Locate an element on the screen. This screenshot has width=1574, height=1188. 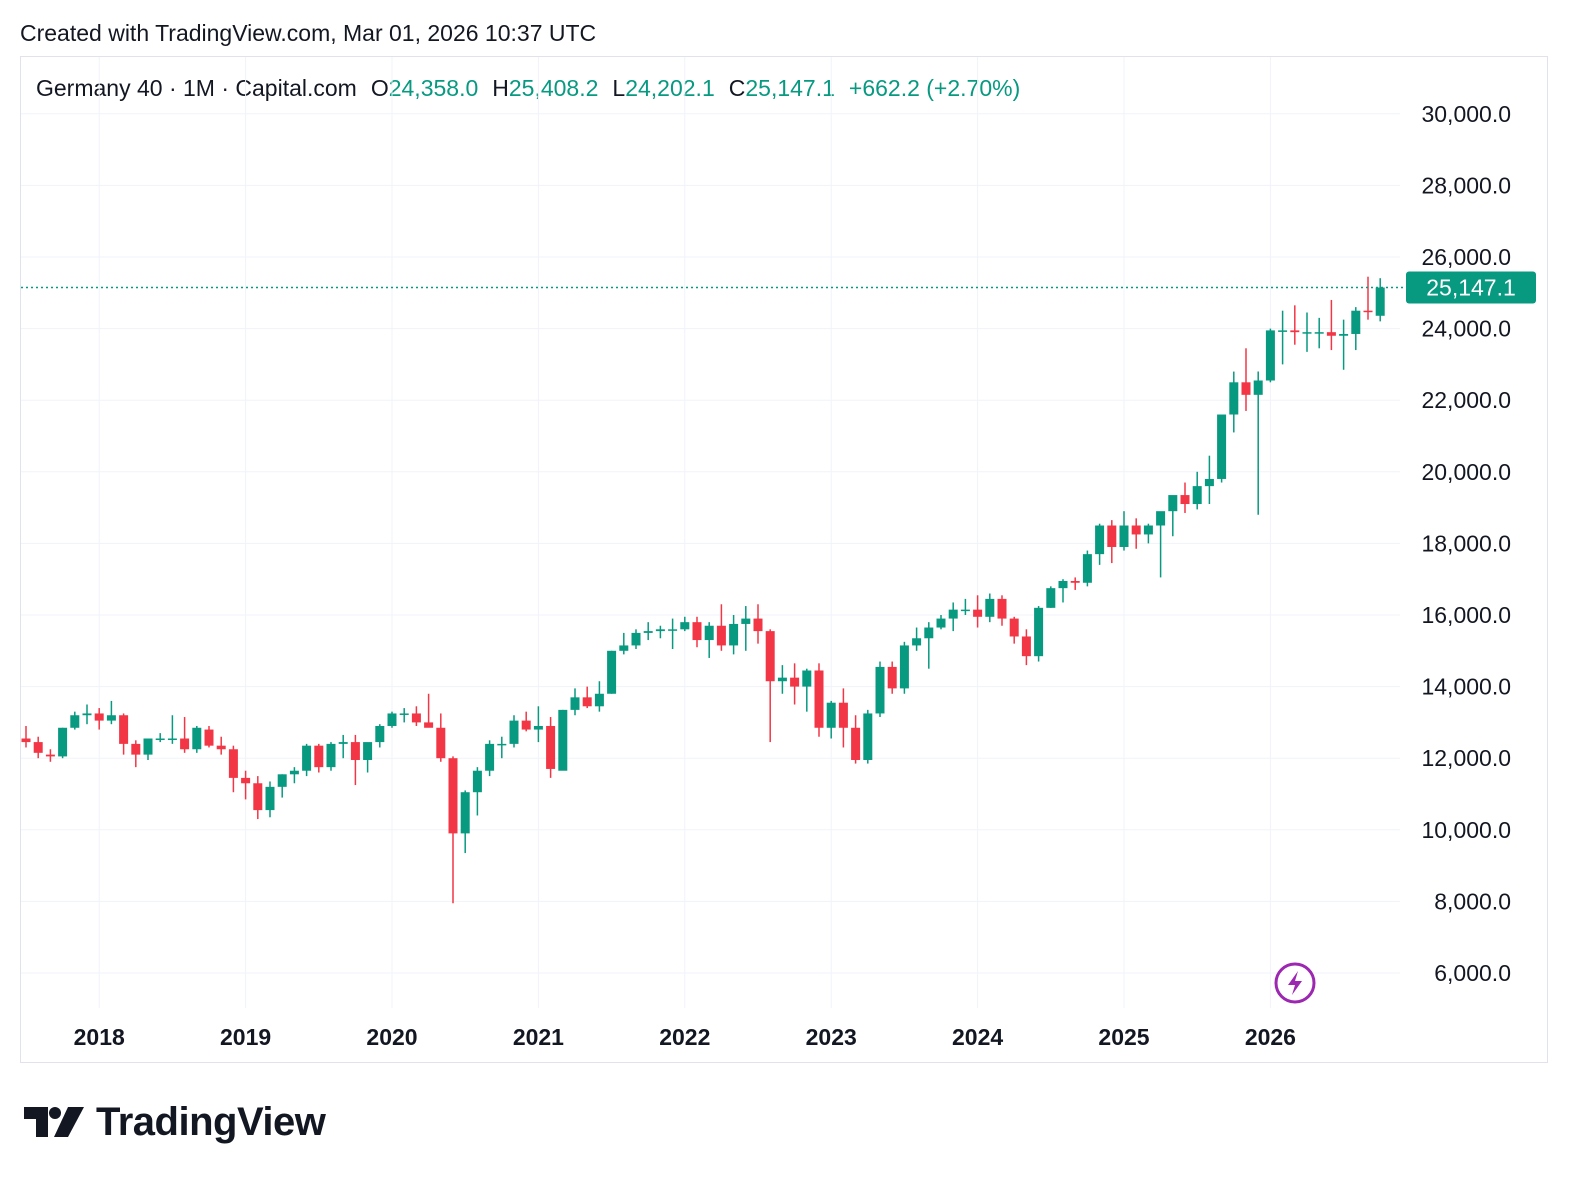
legend-close-value: 25,147.1 is located at coordinates (790, 88).